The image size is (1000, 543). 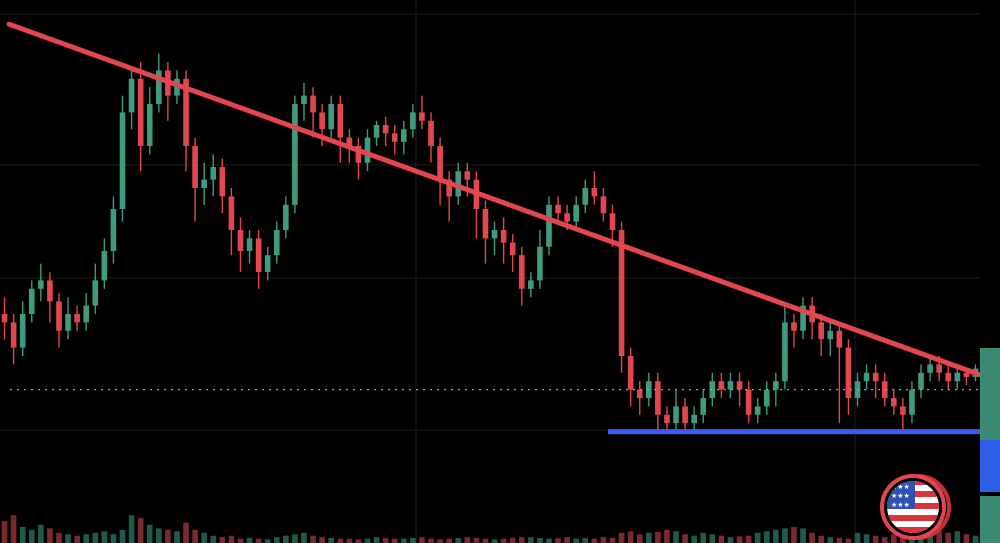 I want to click on price-scale-marker-bottom, so click(x=990, y=519).